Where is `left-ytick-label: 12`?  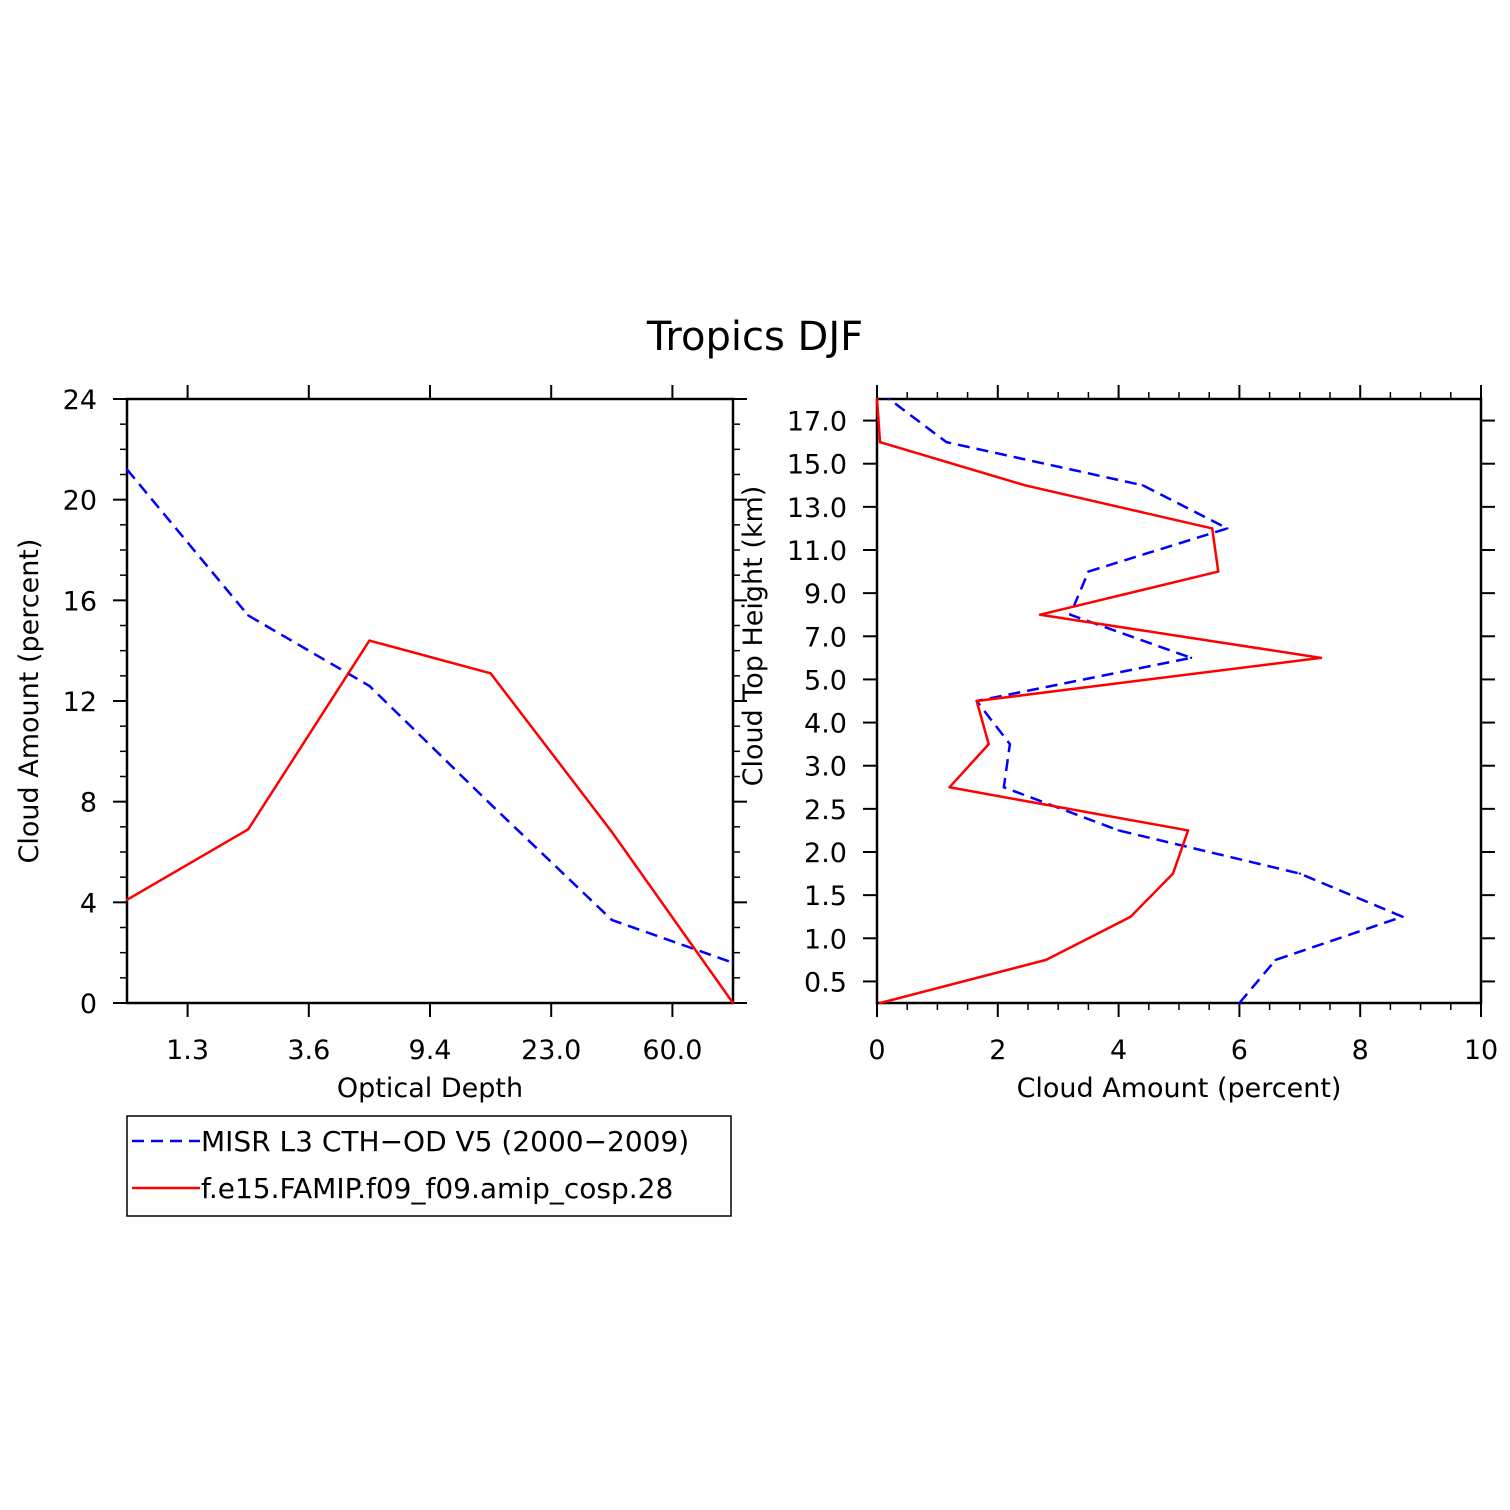 left-ytick-label: 12 is located at coordinates (80, 702).